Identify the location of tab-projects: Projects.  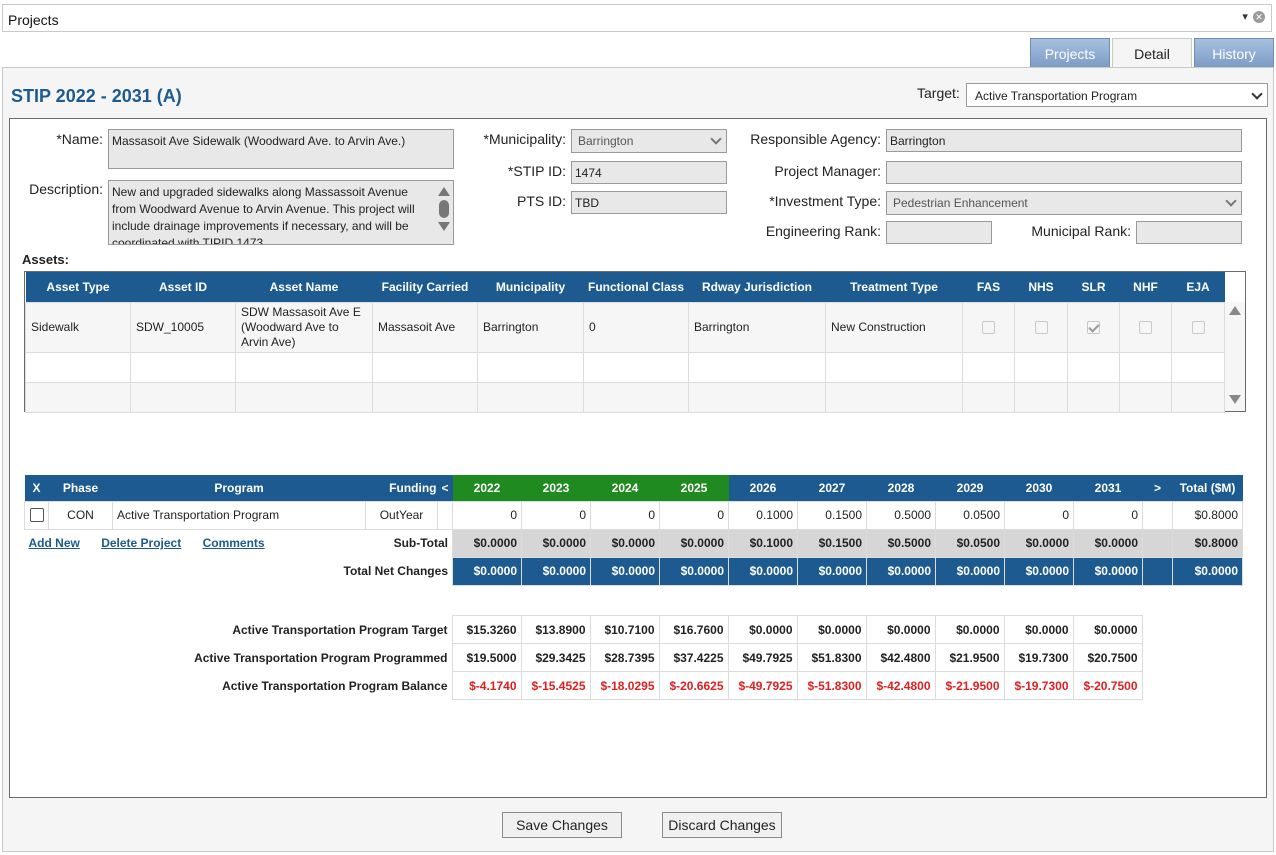
(1070, 53).